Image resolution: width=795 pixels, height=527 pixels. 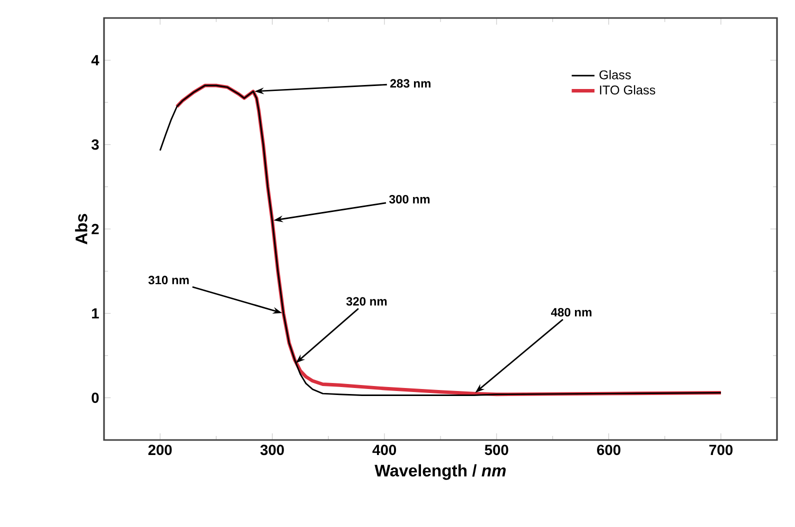 What do you see at coordinates (272, 450) in the screenshot?
I see `x-tick-label: 300` at bounding box center [272, 450].